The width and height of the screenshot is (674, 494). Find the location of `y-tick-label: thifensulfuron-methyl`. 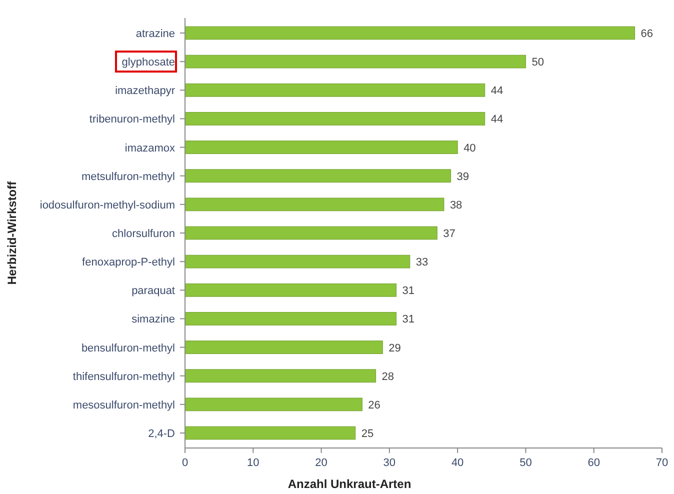

y-tick-label: thifensulfuron-methyl is located at coordinates (123, 376).